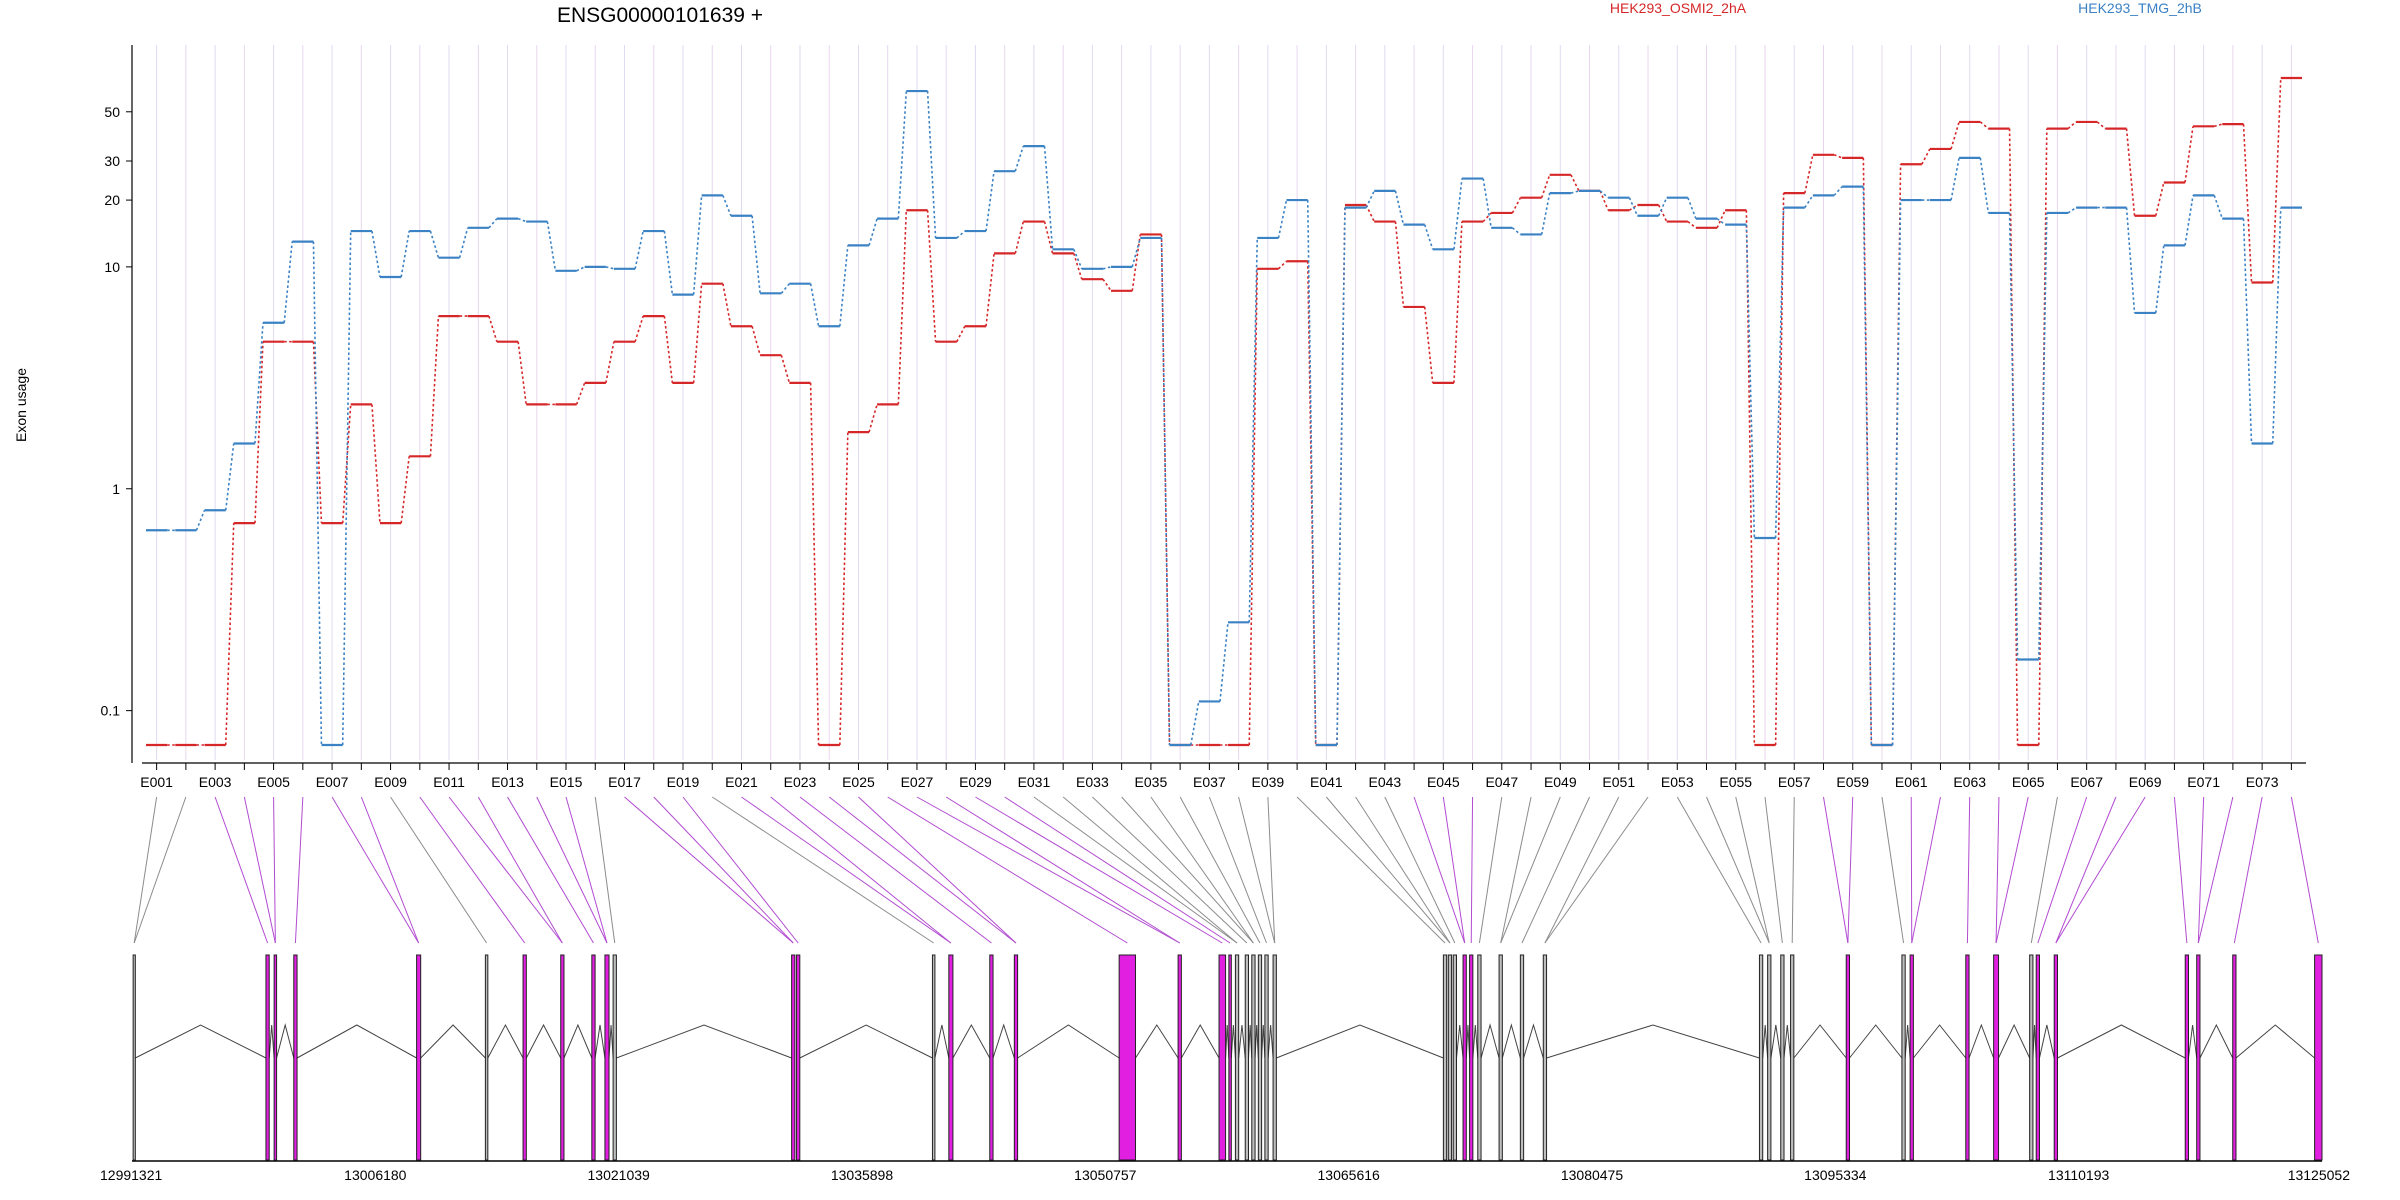  I want to click on x-tick-label: E071, so click(2203, 782).